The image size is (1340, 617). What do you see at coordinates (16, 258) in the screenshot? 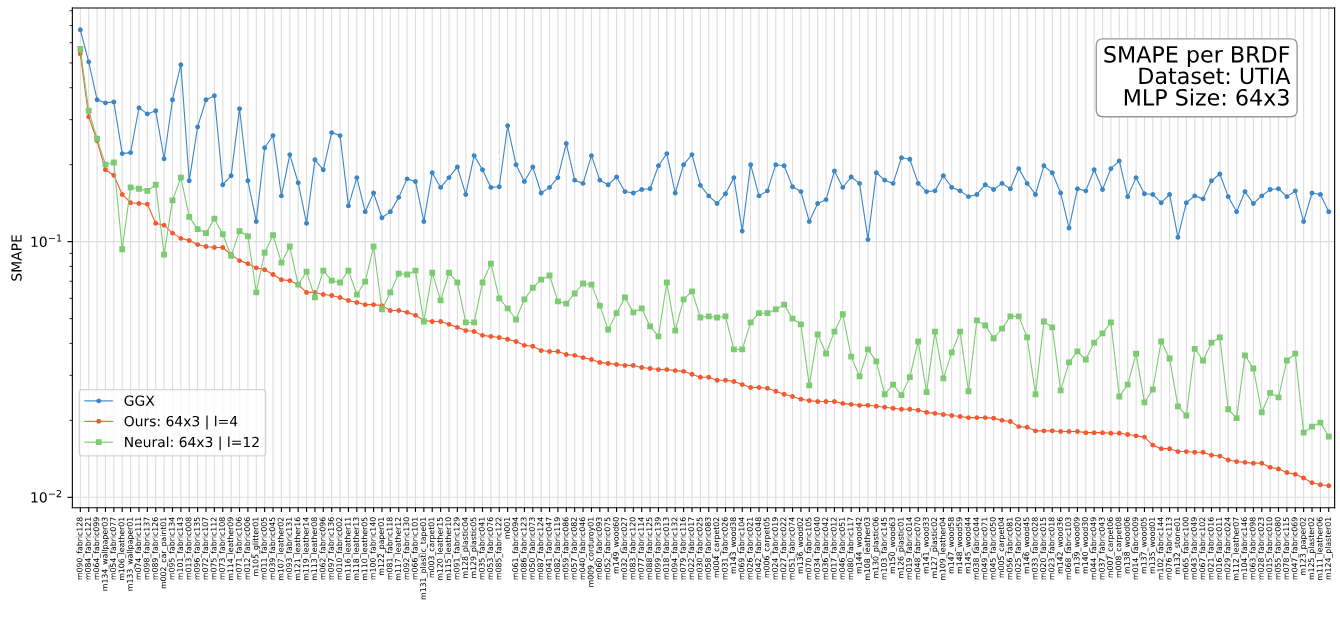
I see `y-axis-title: SMAPE` at bounding box center [16, 258].